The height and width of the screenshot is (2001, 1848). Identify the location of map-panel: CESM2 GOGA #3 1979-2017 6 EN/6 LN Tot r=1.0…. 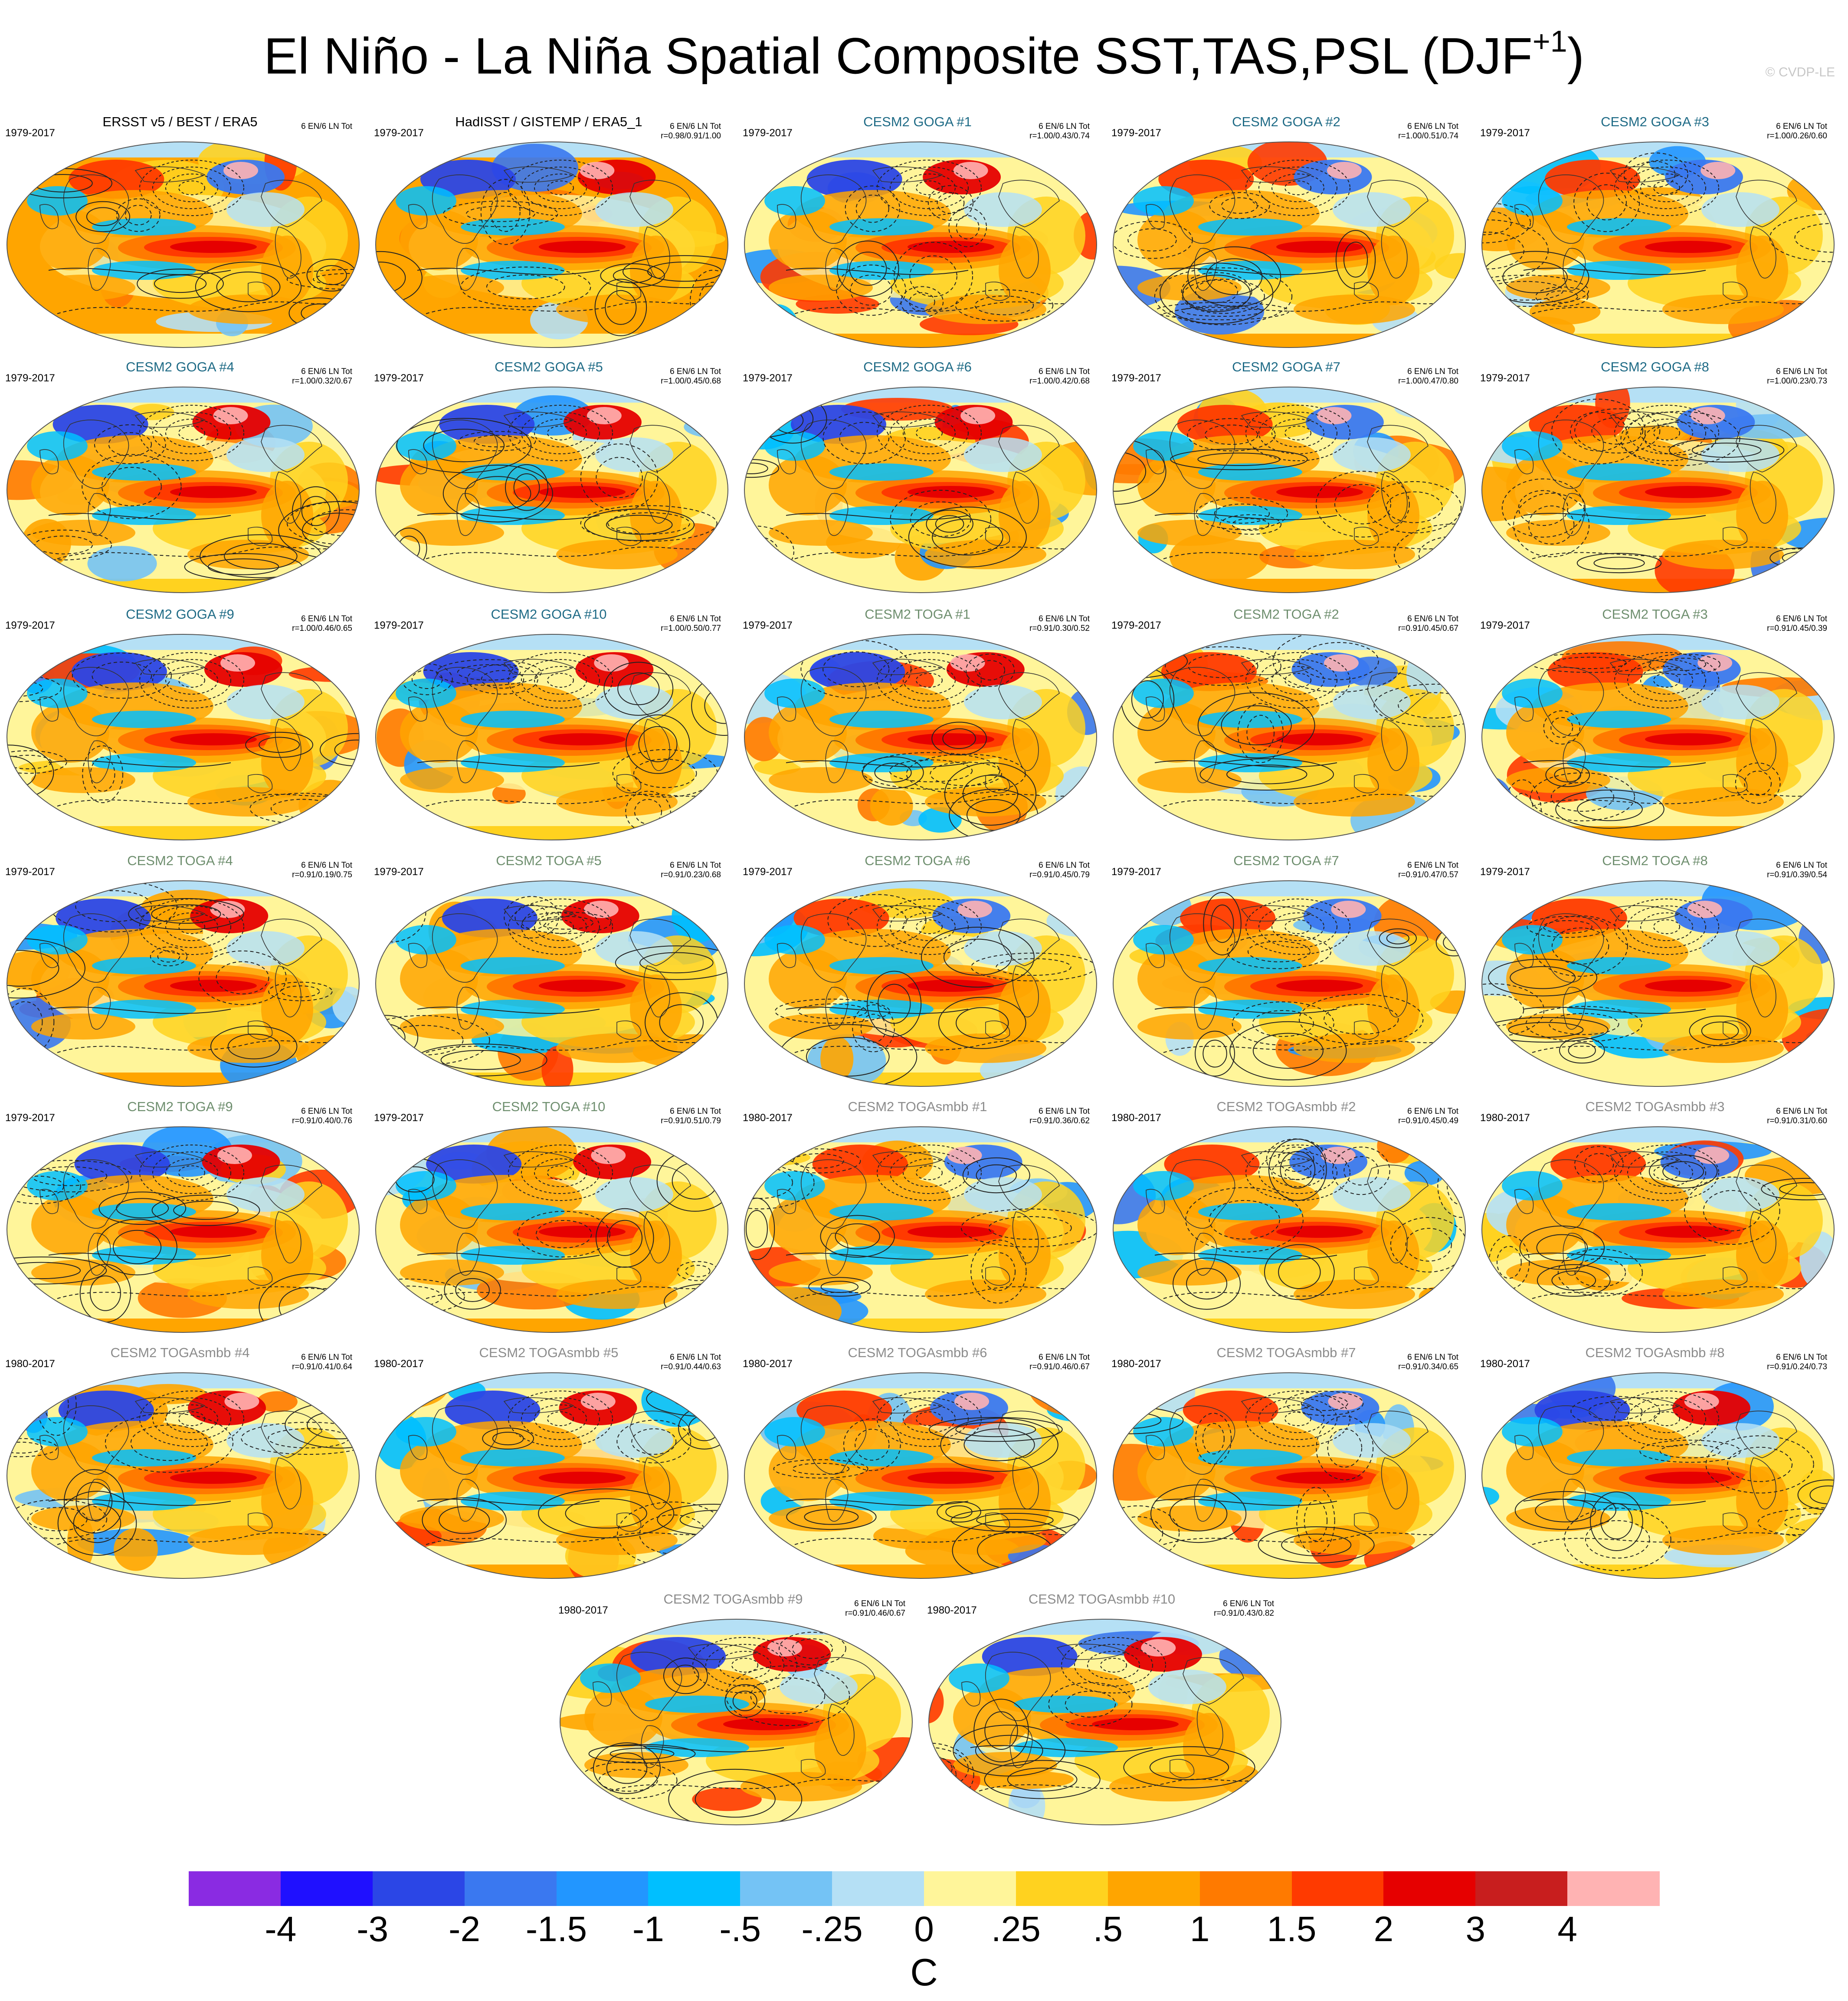
(1655, 232).